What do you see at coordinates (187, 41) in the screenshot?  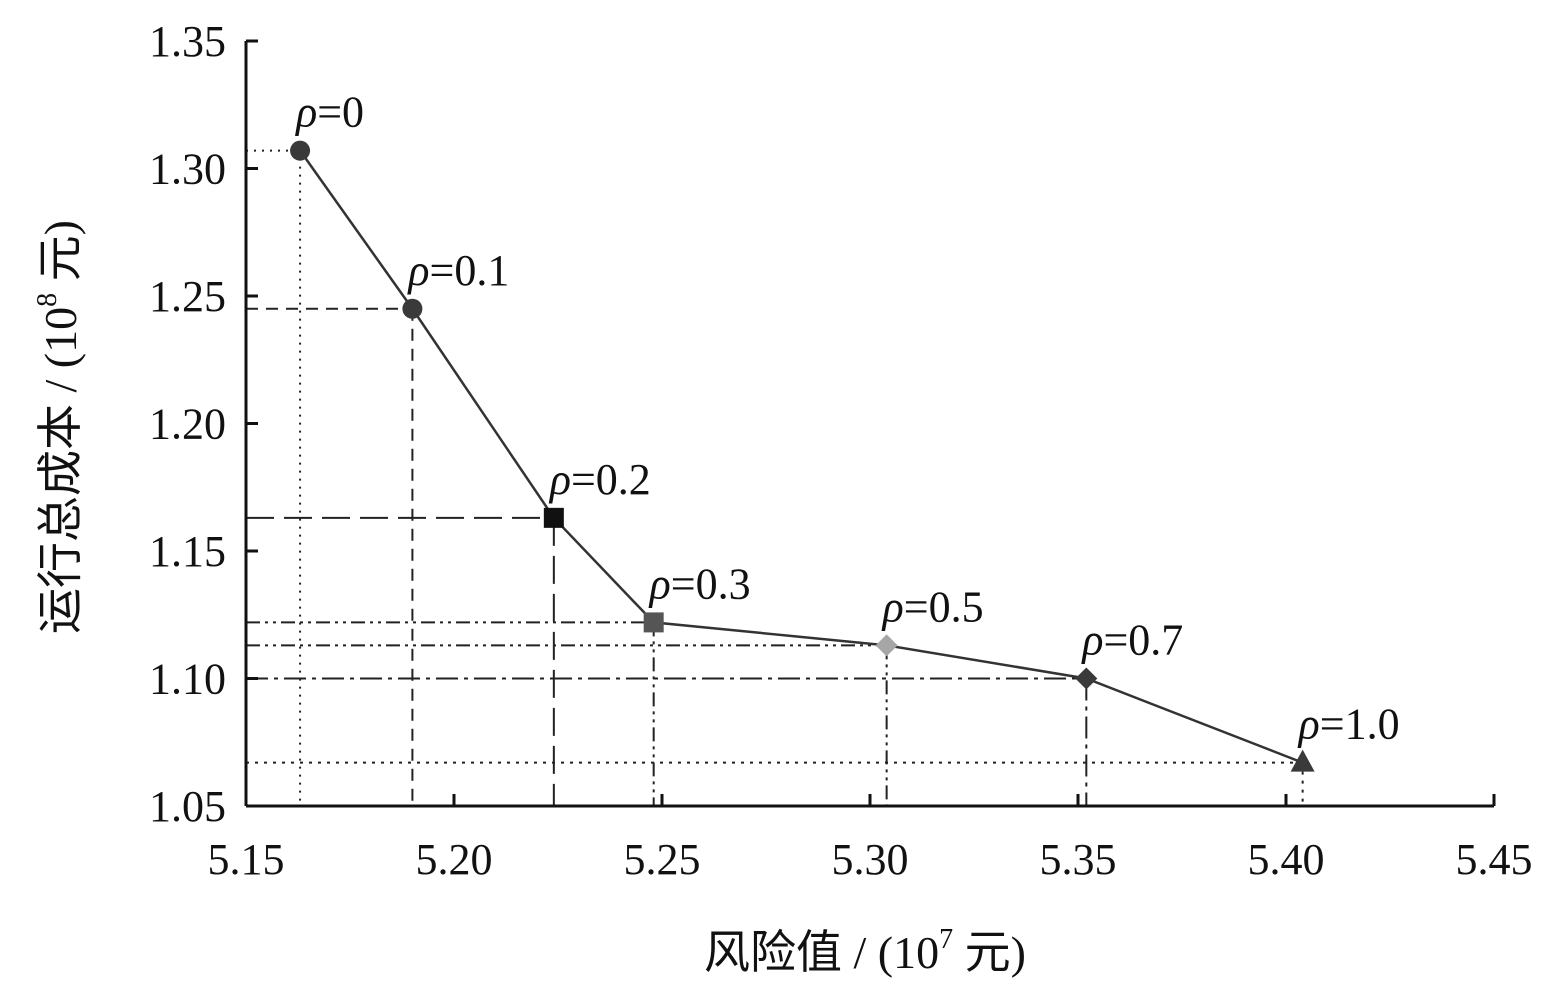 I see `y-tick-label: 1.35` at bounding box center [187, 41].